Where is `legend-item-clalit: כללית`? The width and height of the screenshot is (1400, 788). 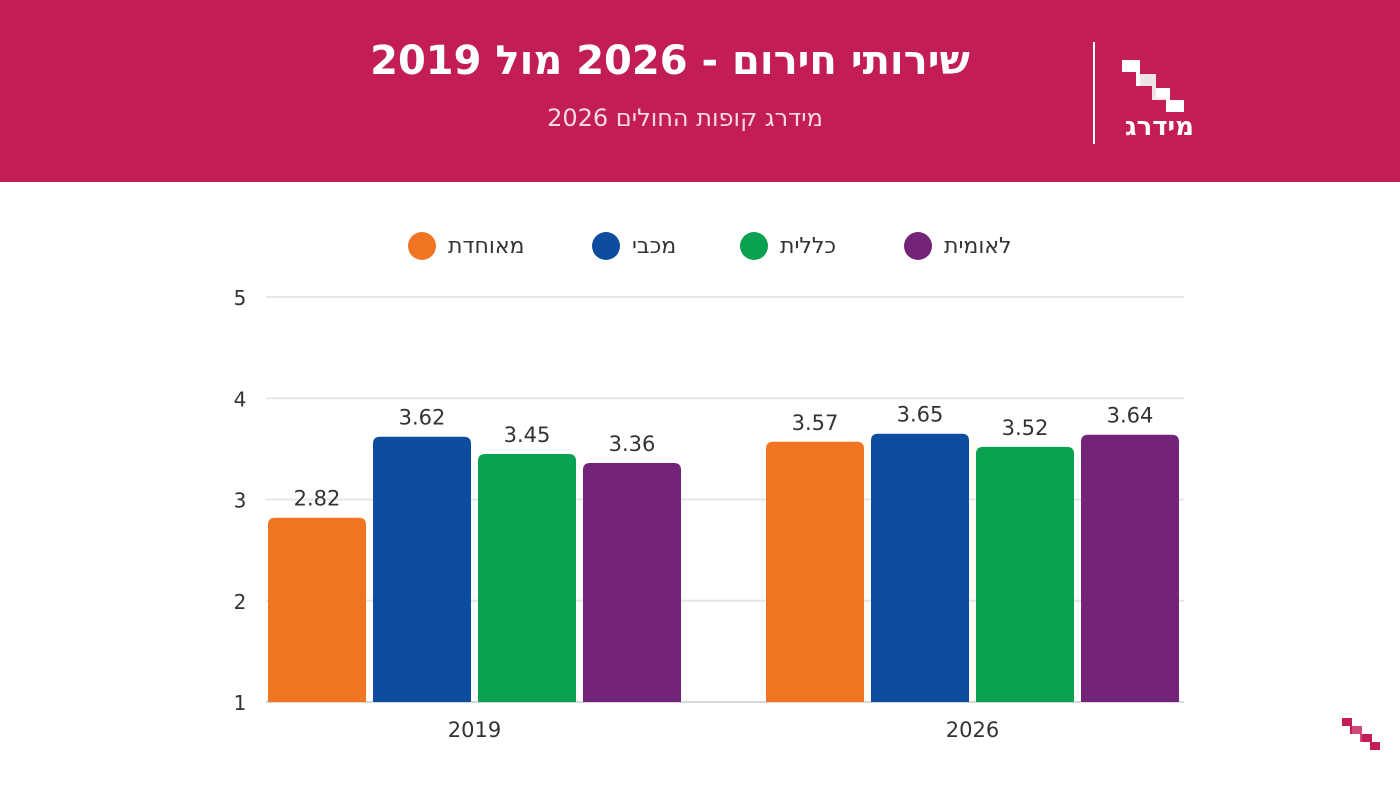 legend-item-clalit: כללית is located at coordinates (788, 246).